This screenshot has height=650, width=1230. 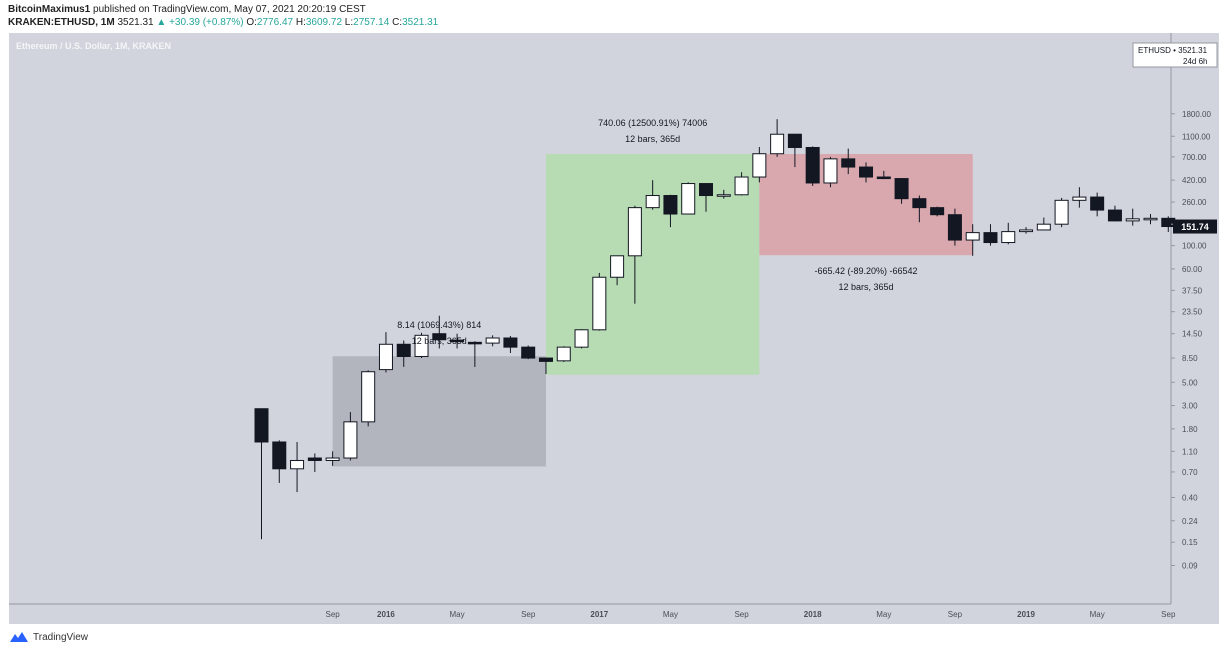 What do you see at coordinates (371, 22) in the screenshot?
I see `low-value: 2757.14` at bounding box center [371, 22].